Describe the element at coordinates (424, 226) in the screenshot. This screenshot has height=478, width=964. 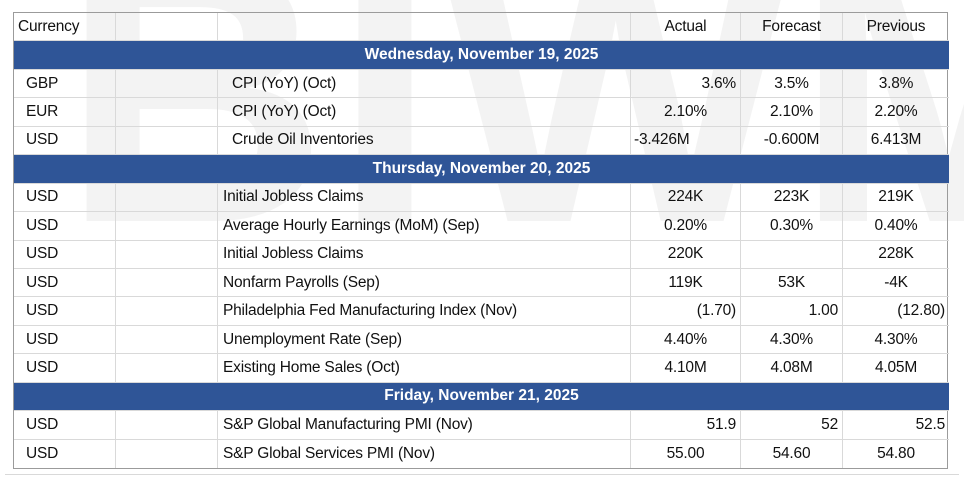
I see `event-cell: Average Hourly Earnings (MoM) (Sep)` at that location.